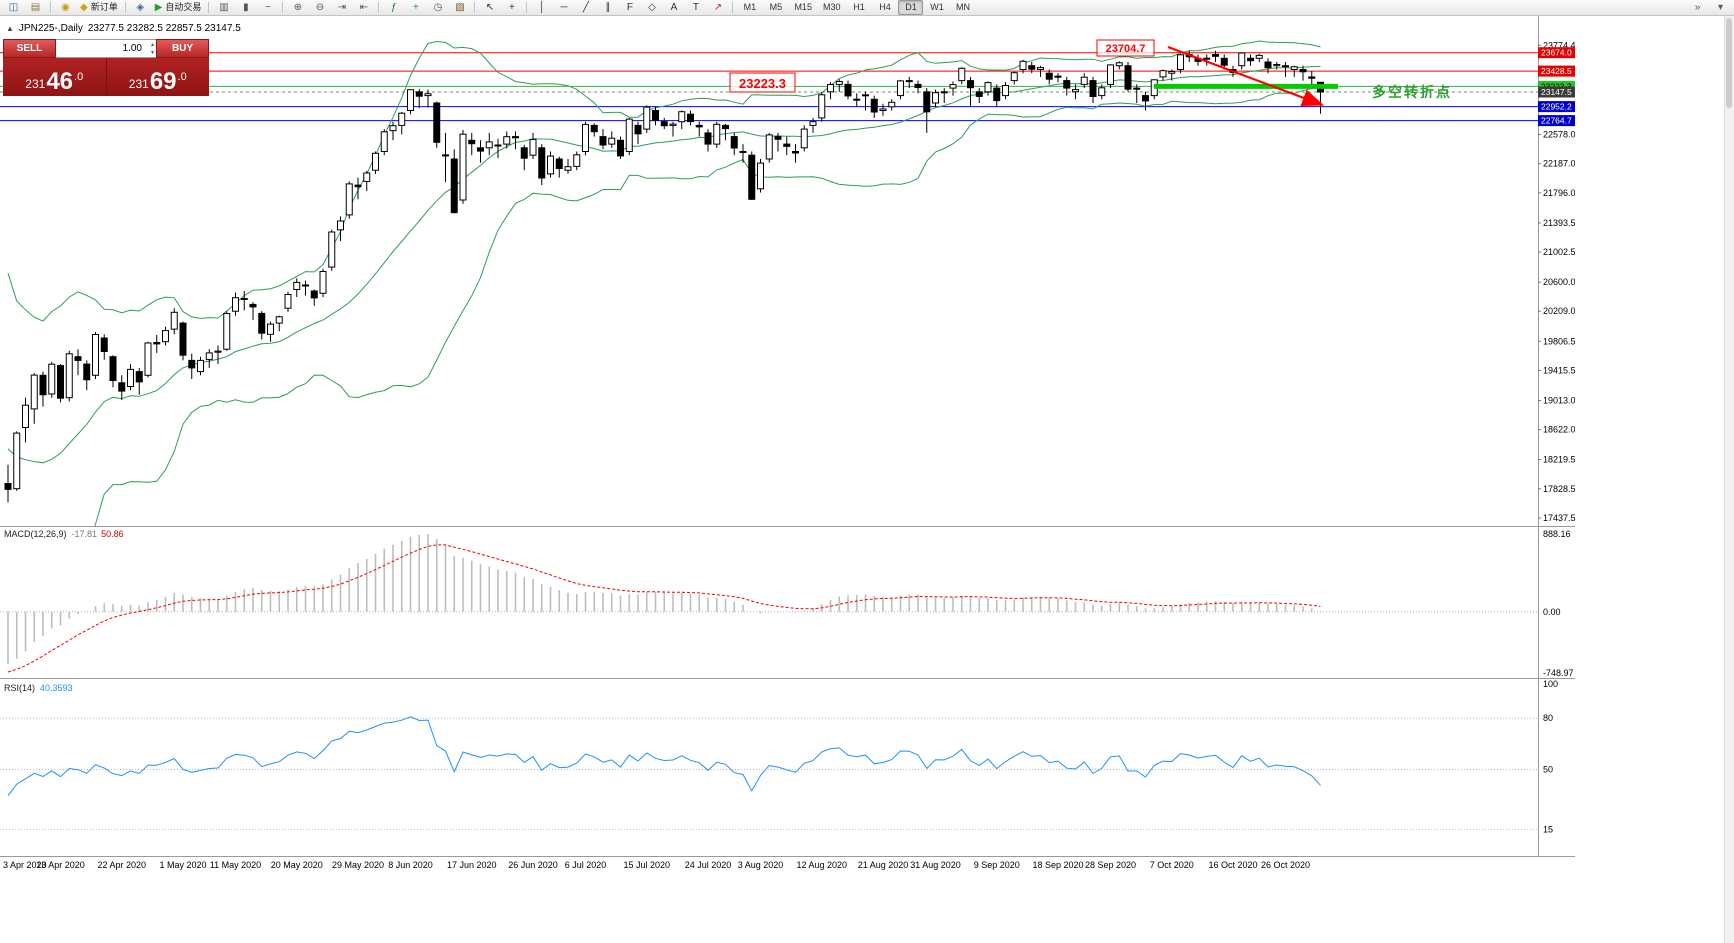  What do you see at coordinates (297, 865) in the screenshot?
I see `svg-text: 20 May 2020` at bounding box center [297, 865].